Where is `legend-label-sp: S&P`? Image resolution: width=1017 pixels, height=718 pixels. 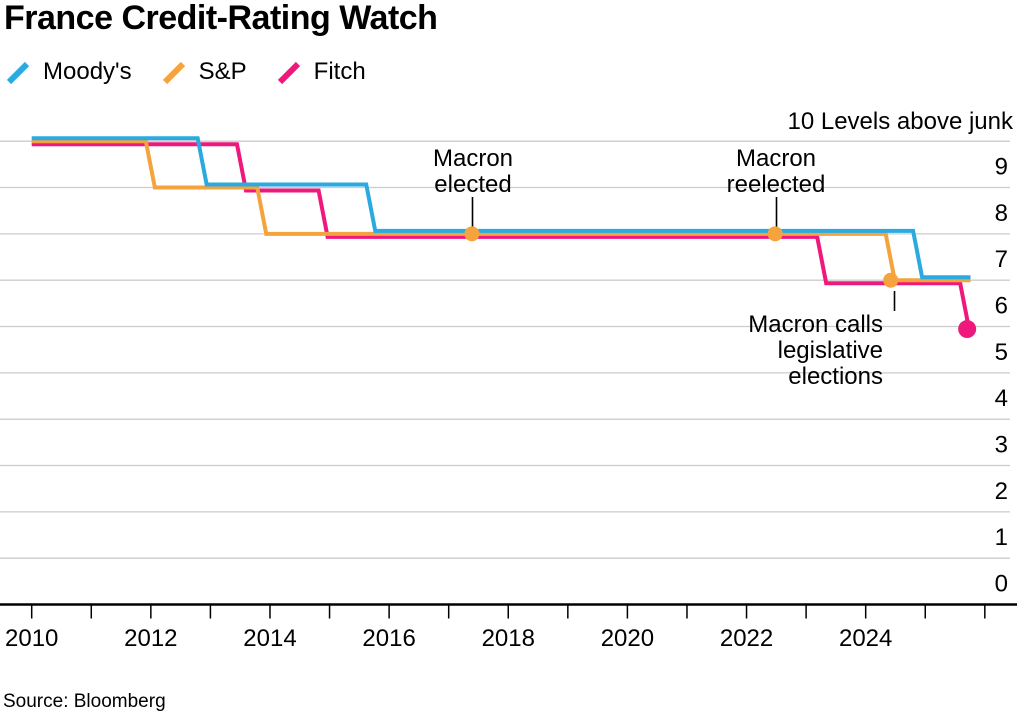
legend-label-sp: S&P is located at coordinates (222, 71).